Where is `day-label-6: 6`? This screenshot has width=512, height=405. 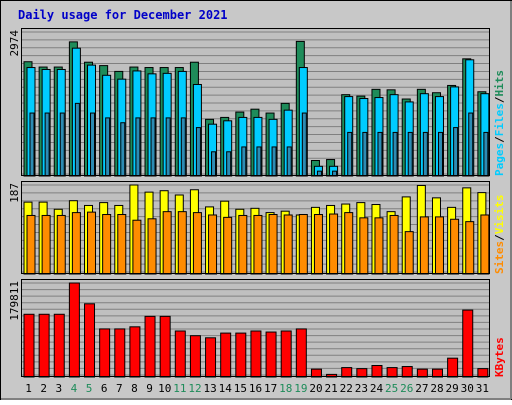
day-label-6: 6 is located at coordinates (104, 388).